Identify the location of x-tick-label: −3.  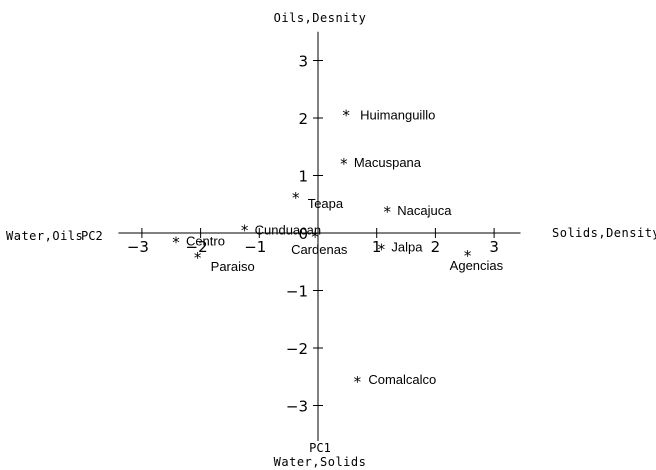
(138, 247).